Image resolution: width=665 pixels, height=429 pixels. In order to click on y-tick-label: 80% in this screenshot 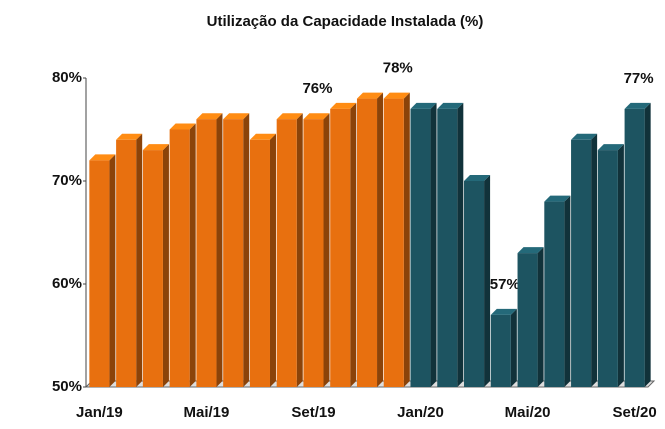, I will do `click(67, 77)`.